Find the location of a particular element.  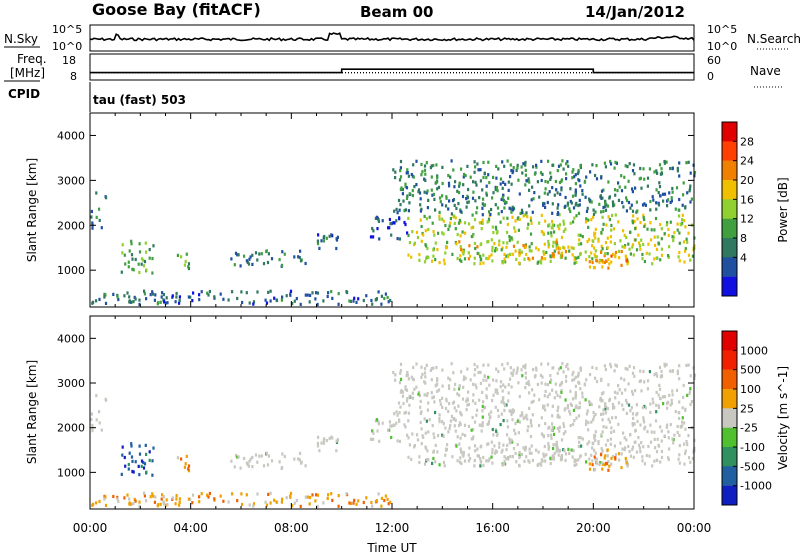

noise-right-tick-bottom: 10^0 is located at coordinates (722, 46).